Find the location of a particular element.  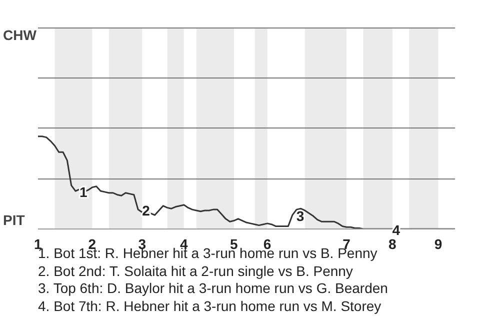

text: 4. Bot 7th: R. Hebner hit a 3-run home run vs M. Storey is located at coordinates (210, 306).